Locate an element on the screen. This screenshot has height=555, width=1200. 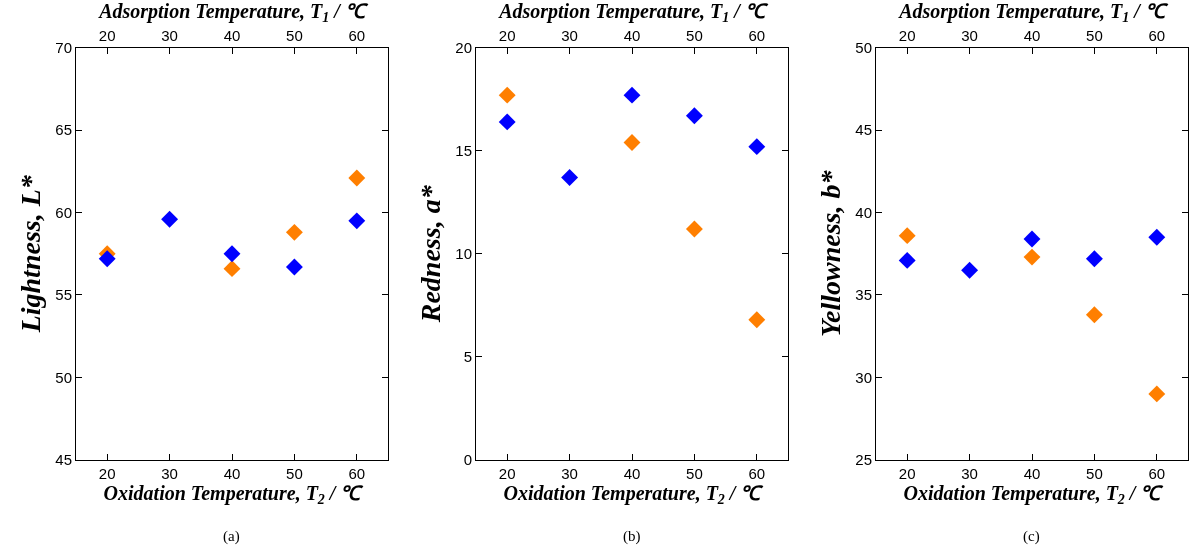
y-tick-label: 60 is located at coordinates (63, 212).